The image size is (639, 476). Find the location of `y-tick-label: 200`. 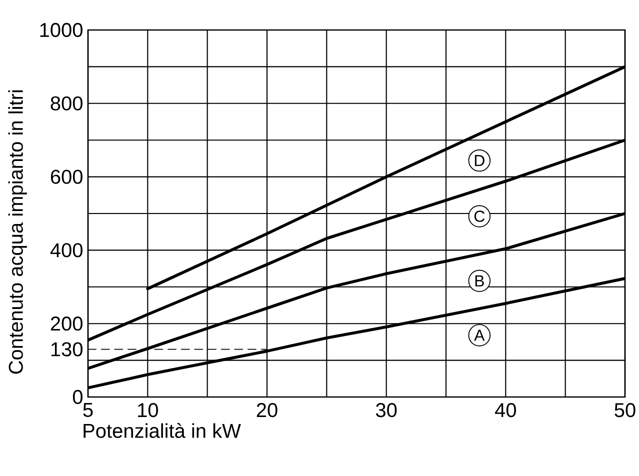

y-tick-label: 200 is located at coordinates (66, 323).